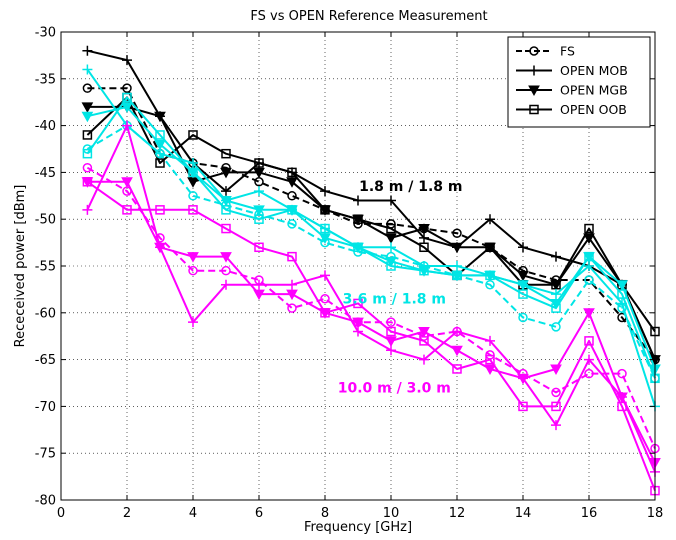 The height and width of the screenshot is (540, 676). Describe the element at coordinates (127, 513) in the screenshot. I see `x-tick-label: 2` at that location.